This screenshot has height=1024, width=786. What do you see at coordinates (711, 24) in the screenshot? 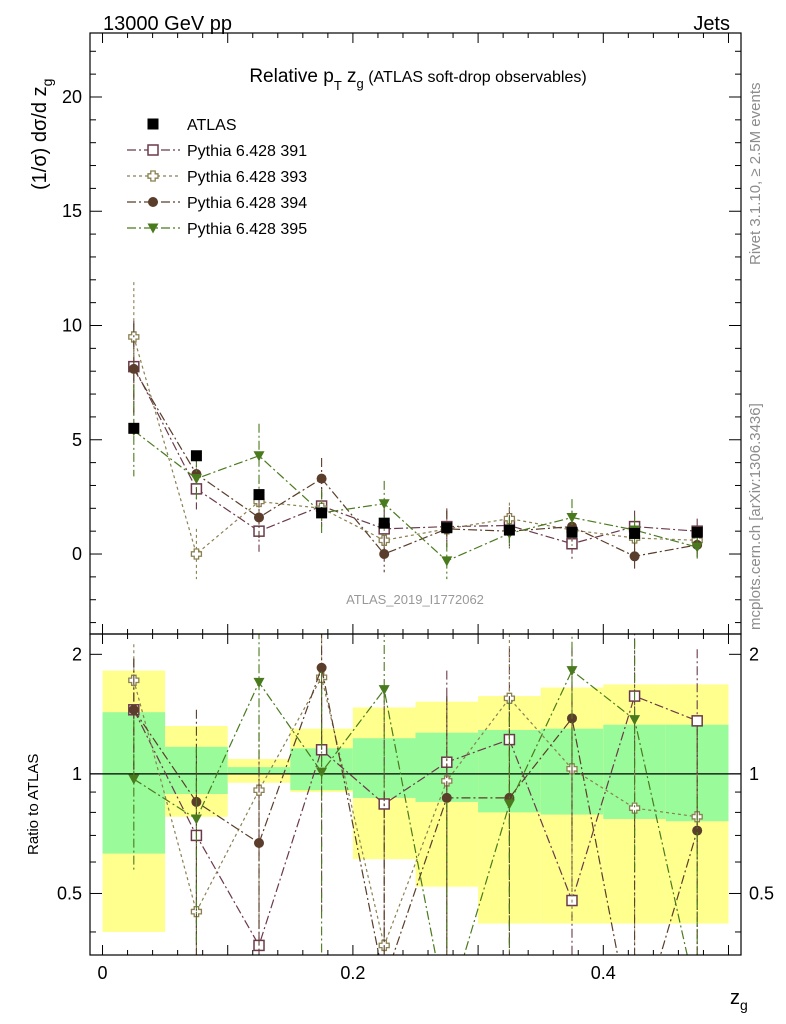
I see `header-right: Jets` at bounding box center [711, 24].